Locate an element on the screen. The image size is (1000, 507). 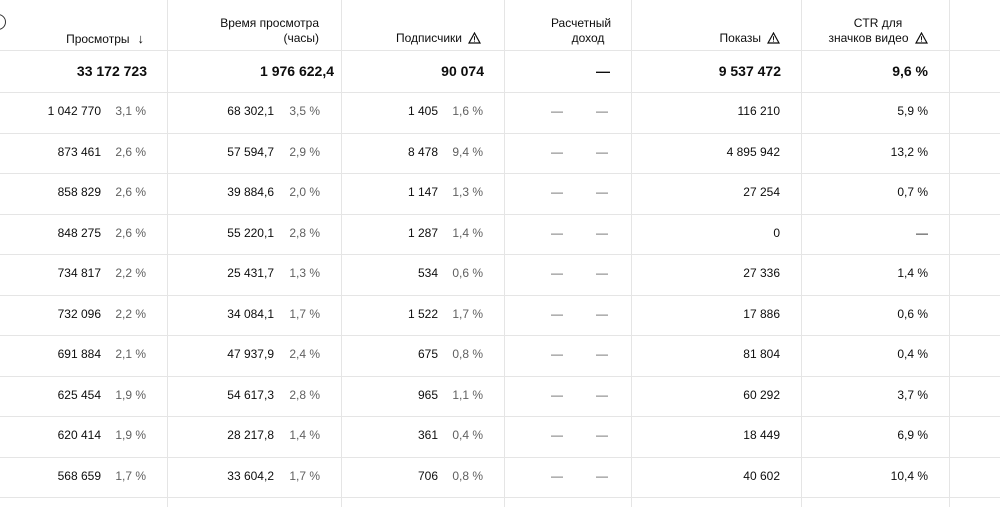
header-revenue-line1: Расчетный is located at coordinates (581, 23).